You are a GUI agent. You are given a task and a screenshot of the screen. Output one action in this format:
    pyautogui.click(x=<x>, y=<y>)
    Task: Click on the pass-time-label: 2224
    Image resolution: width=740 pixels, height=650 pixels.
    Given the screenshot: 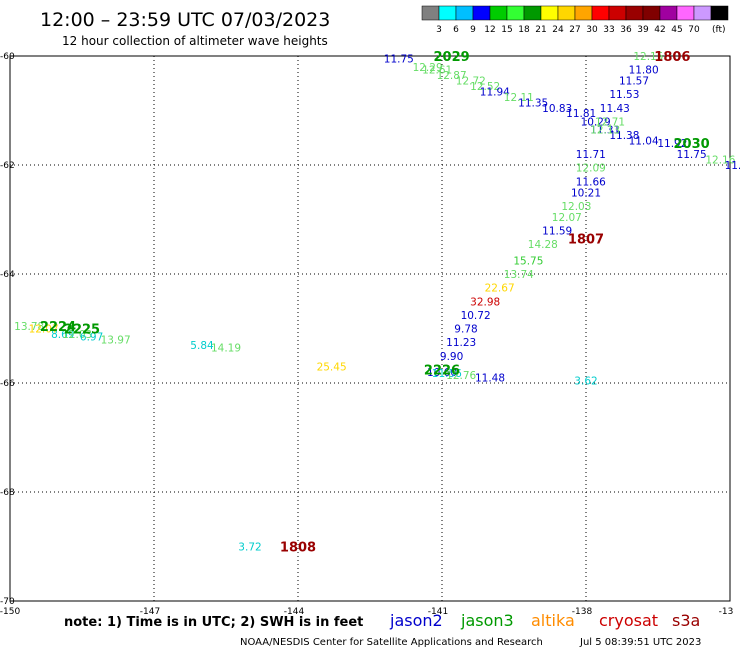 What is the action you would take?
    pyautogui.click(x=58, y=327)
    